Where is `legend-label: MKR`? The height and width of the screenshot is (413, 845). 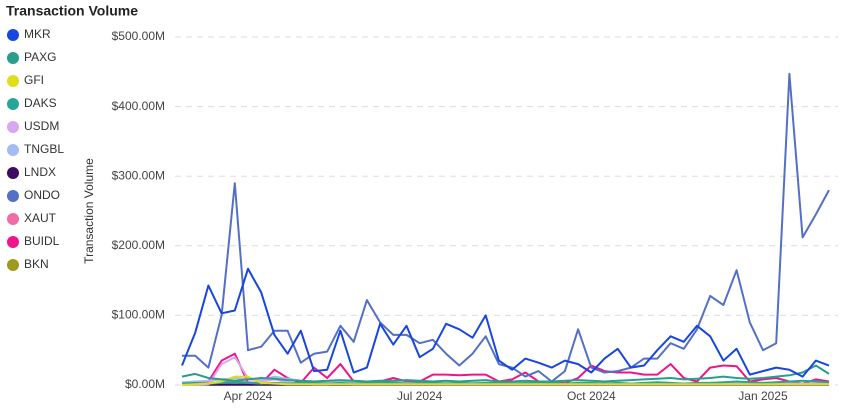
legend-label: MKR is located at coordinates (37, 34).